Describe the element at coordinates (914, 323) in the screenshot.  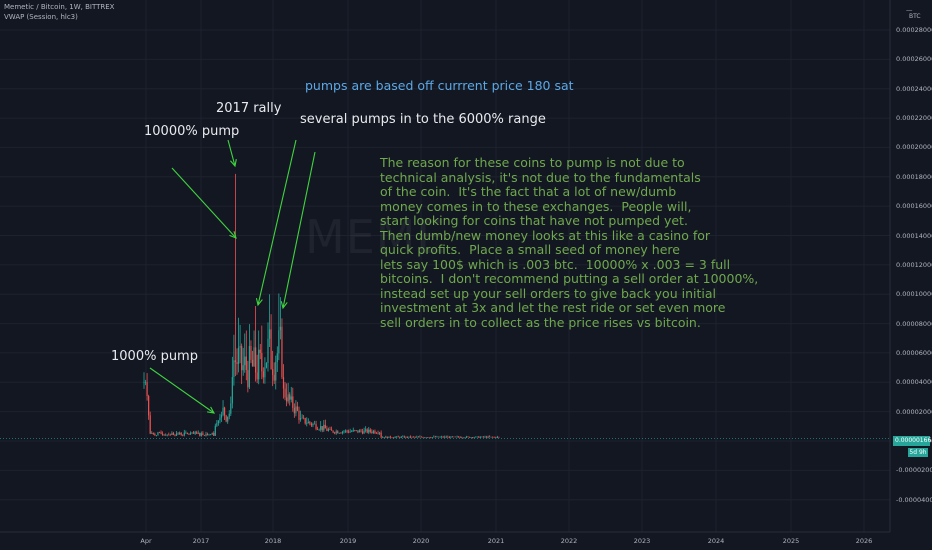
I see `price-tick-label: 0.00008000` at that location.